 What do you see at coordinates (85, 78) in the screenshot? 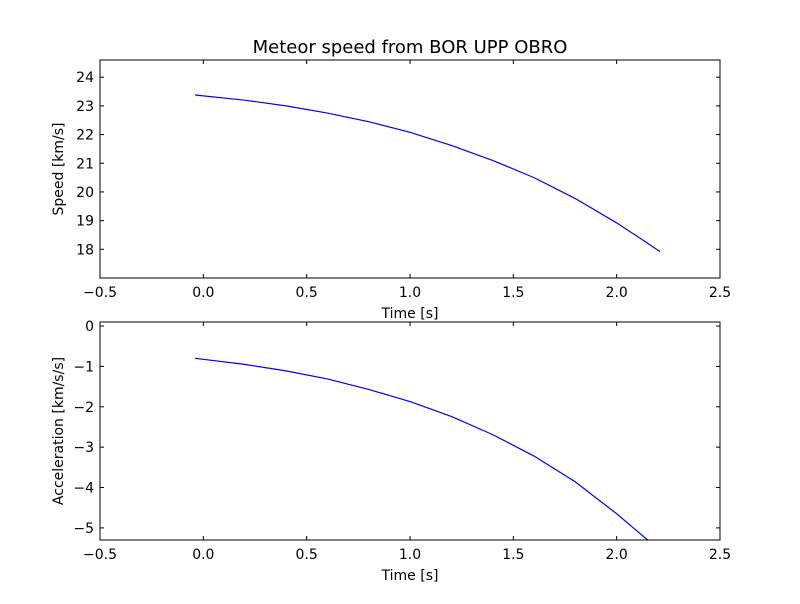
I see `y-tick-label: 24` at bounding box center [85, 78].